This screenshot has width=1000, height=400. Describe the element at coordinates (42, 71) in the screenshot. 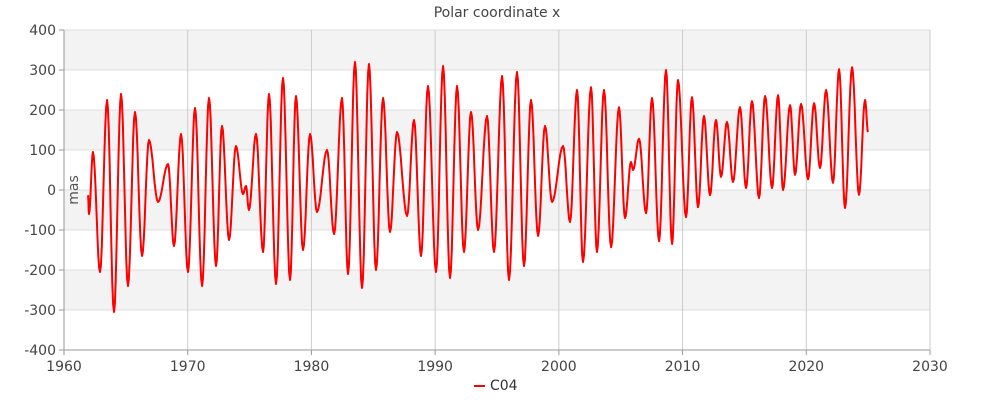

I see `y-tick-label: 300` at that location.